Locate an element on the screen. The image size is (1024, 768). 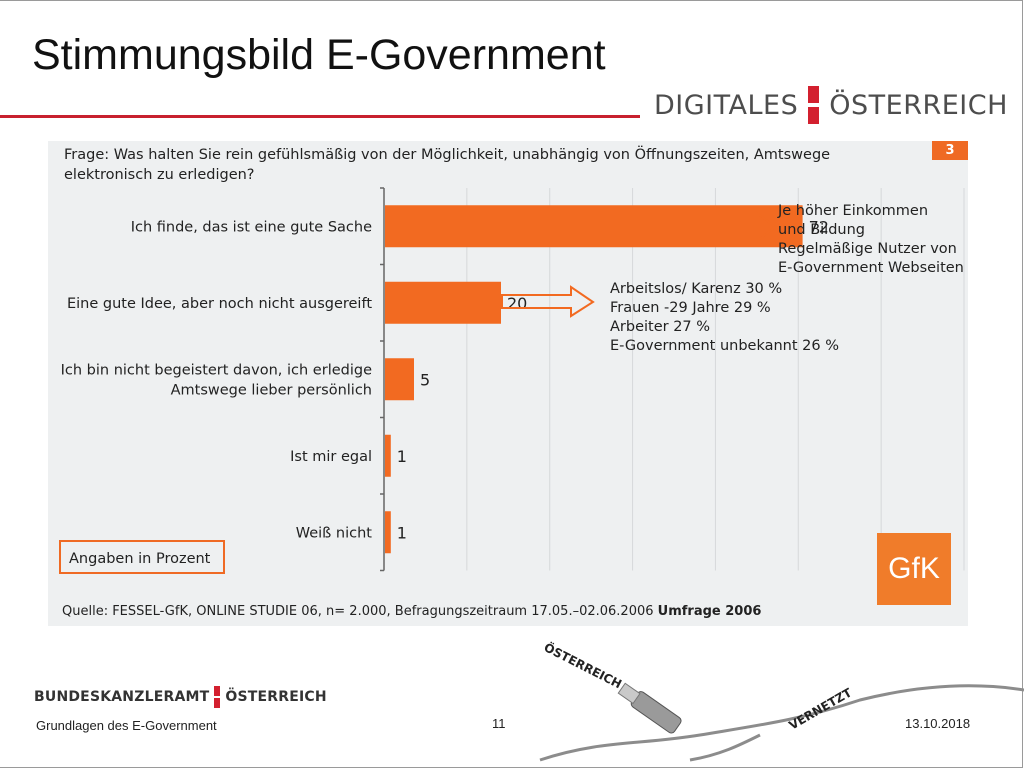
arrow-top-icon is located at coordinates (747, 227).